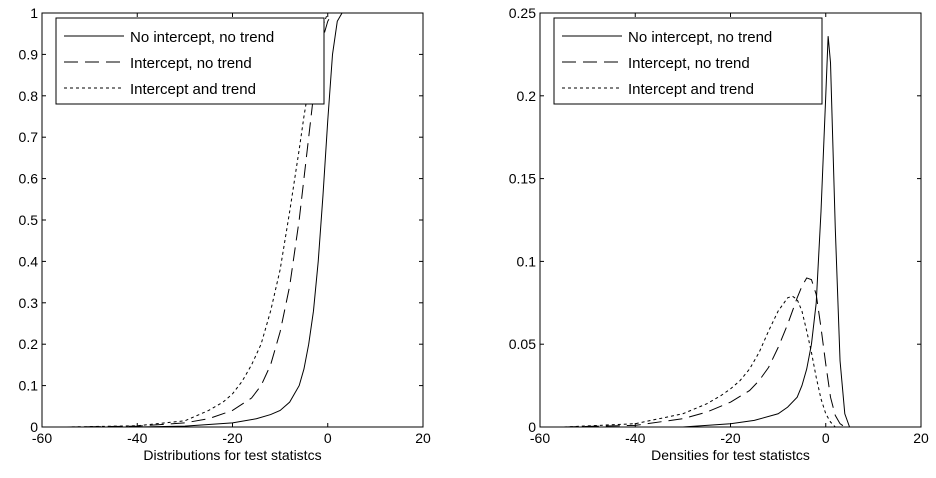  Describe the element at coordinates (34, 13) in the screenshot. I see `y-tick-label: 1` at that location.